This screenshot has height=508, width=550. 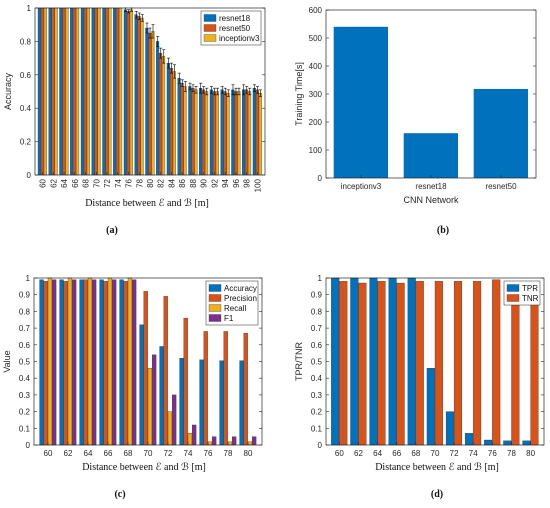 I want to click on panel-a-ytick-label: 1, so click(x=29, y=8).